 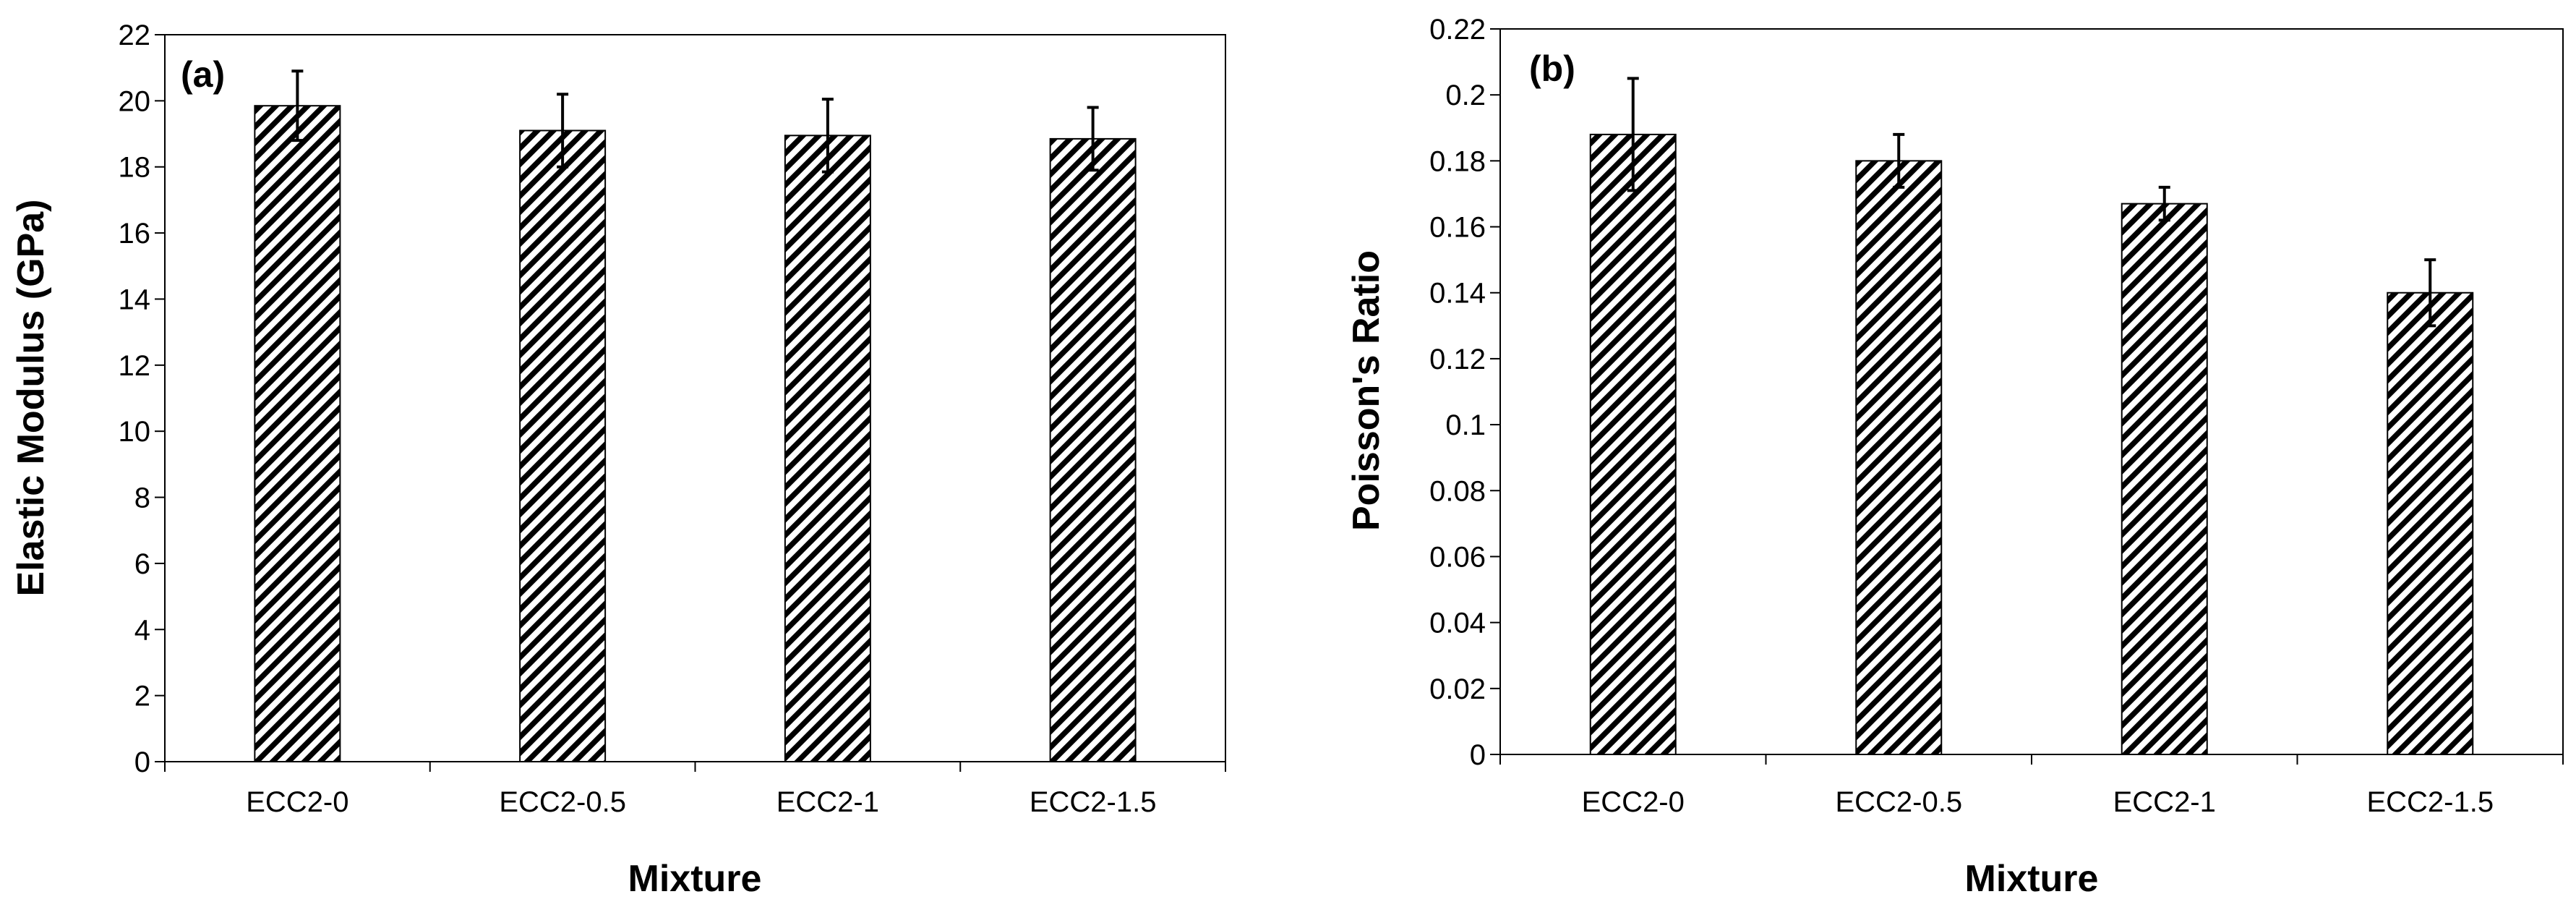 What do you see at coordinates (695, 789) in the screenshot?
I see `x-axis-a: ECC2-0 ECC2-0.5 ECC2-1 ECC2-1.5` at bounding box center [695, 789].